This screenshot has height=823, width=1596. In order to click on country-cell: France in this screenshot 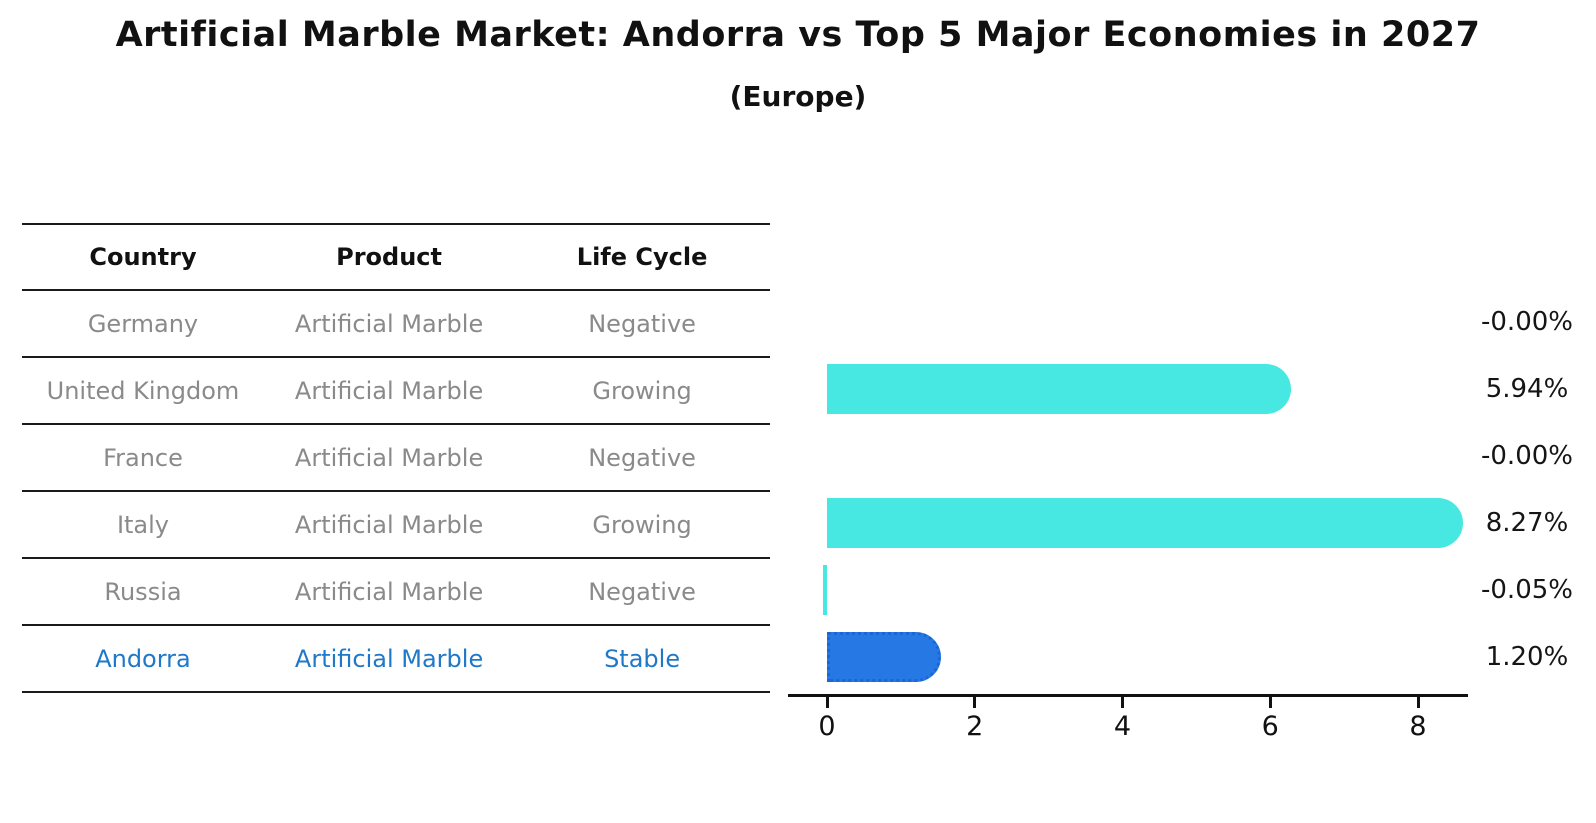, I will do `click(143, 457)`.